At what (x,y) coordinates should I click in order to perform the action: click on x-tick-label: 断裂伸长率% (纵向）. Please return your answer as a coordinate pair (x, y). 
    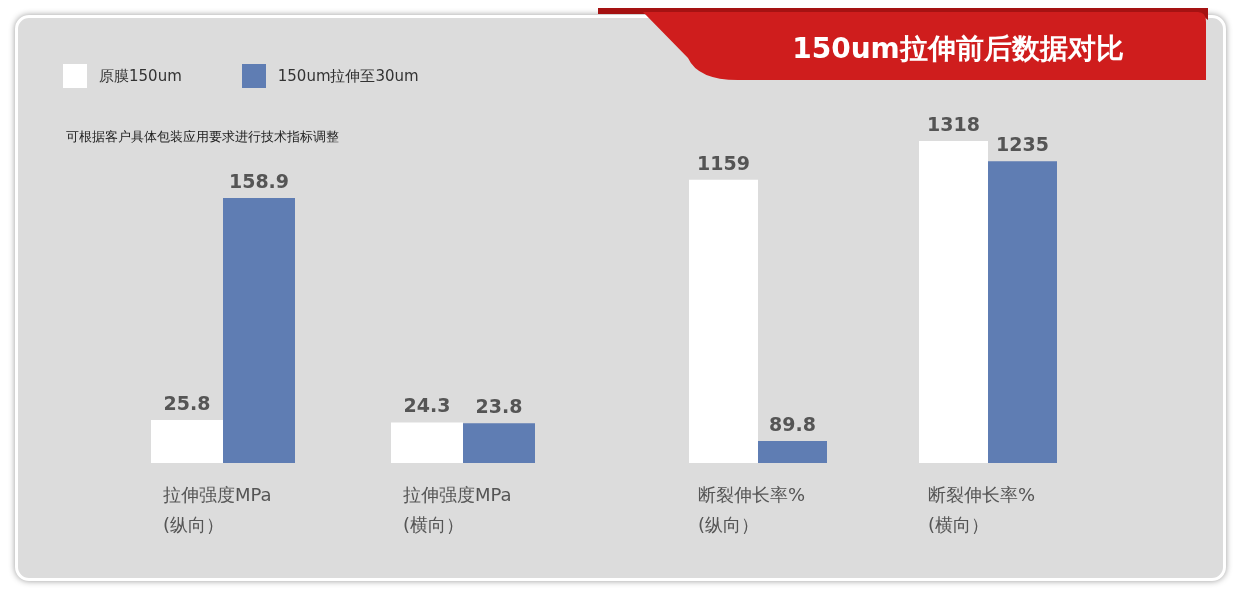
    Looking at the image, I should click on (752, 509).